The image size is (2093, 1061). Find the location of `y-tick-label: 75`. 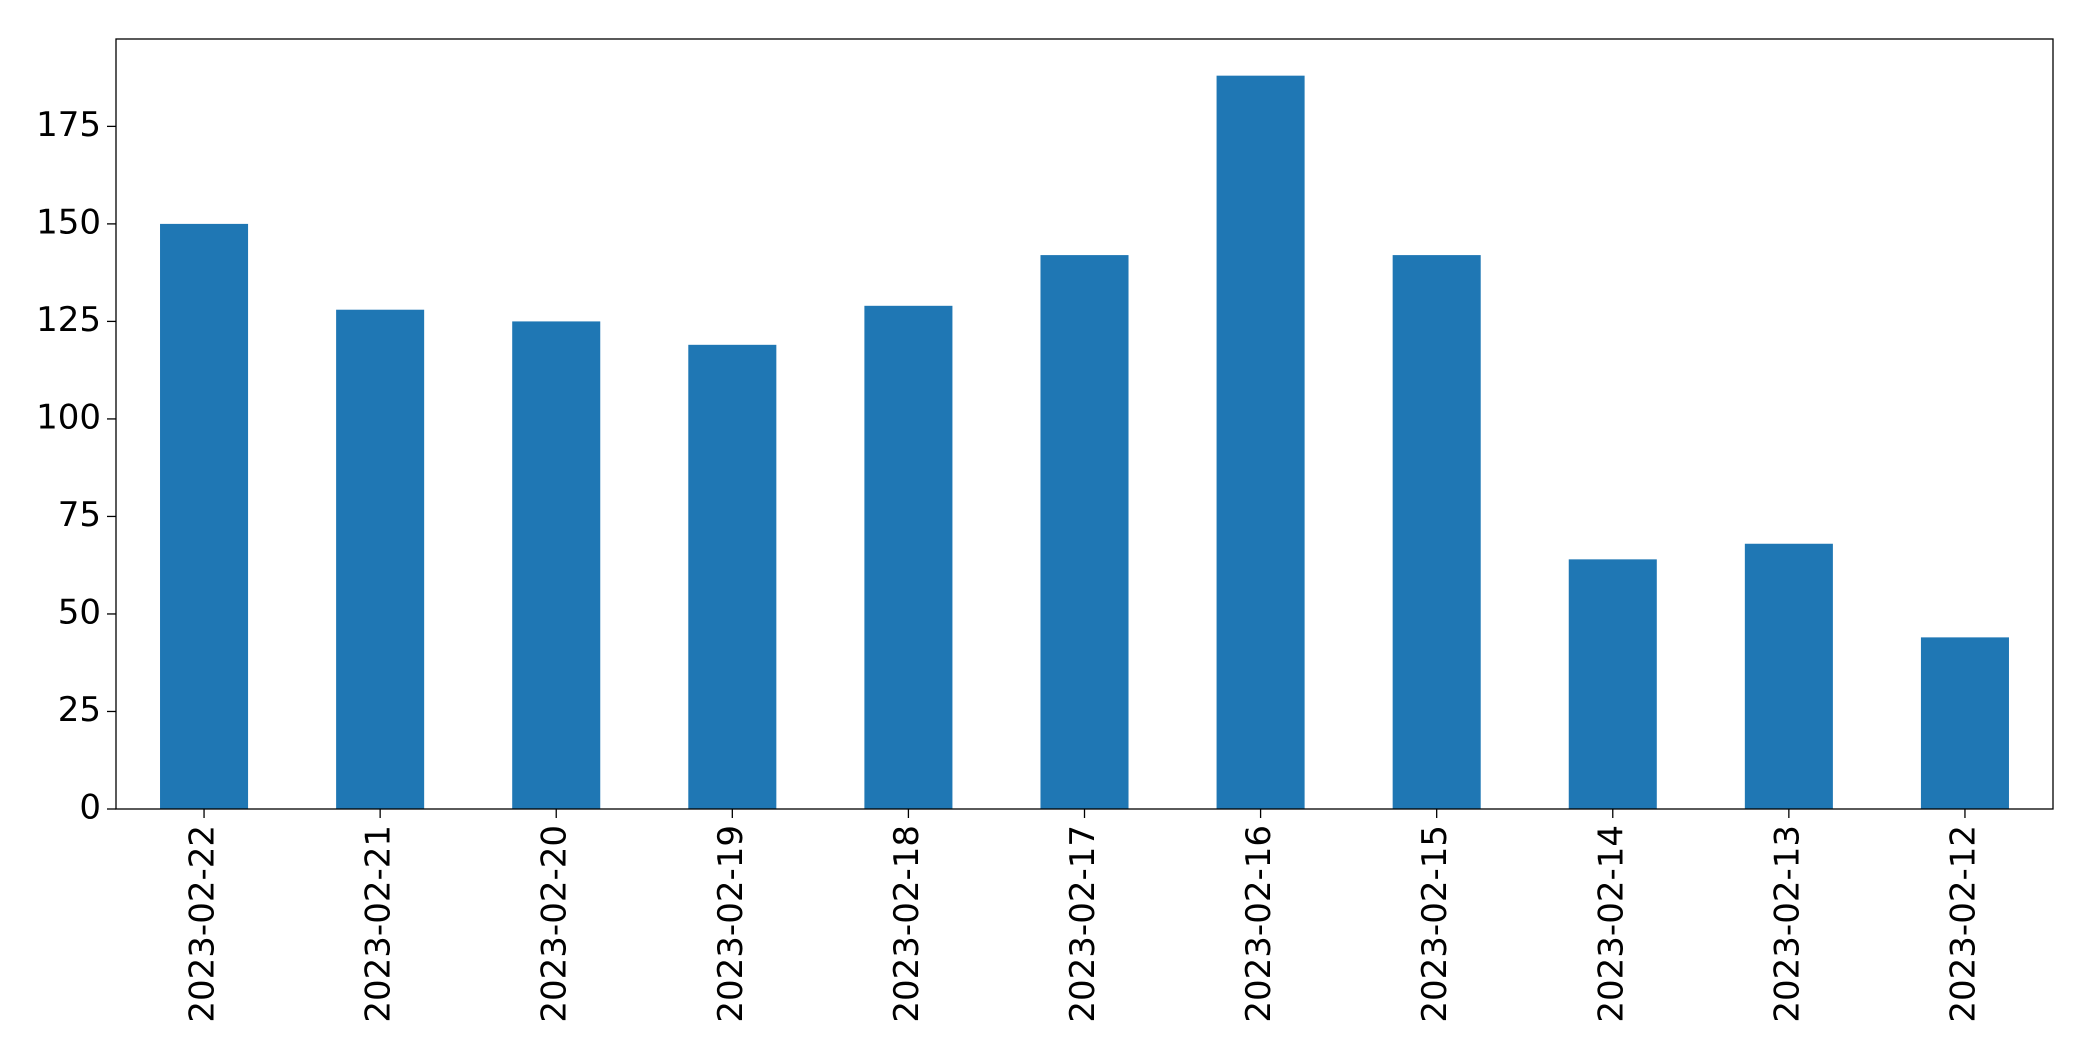

y-tick-label: 75 is located at coordinates (79, 515).